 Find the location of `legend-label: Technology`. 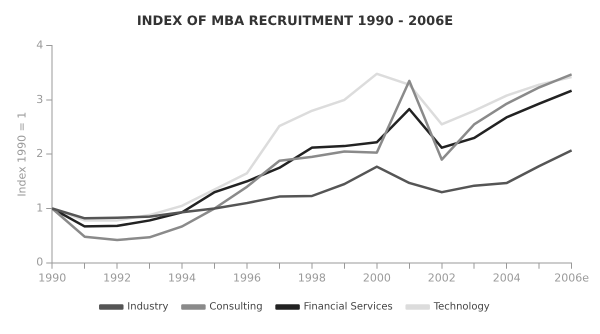

legend-label: Technology is located at coordinates (461, 307).